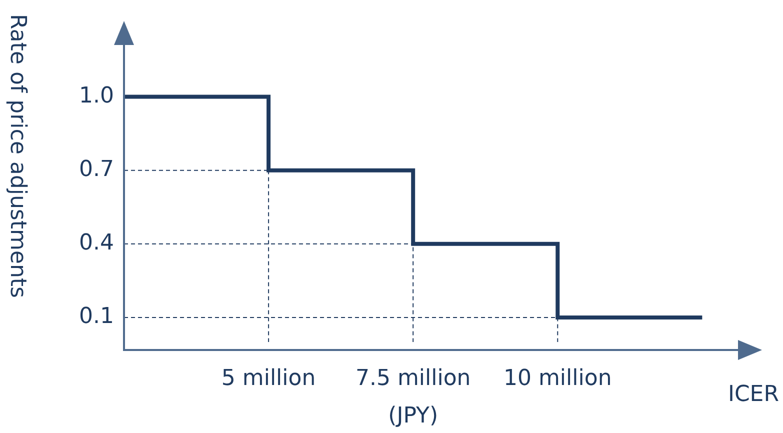 This screenshot has height=433, width=783. Describe the element at coordinates (268, 378) in the screenshot. I see `x-tick-label: 5 million` at that location.